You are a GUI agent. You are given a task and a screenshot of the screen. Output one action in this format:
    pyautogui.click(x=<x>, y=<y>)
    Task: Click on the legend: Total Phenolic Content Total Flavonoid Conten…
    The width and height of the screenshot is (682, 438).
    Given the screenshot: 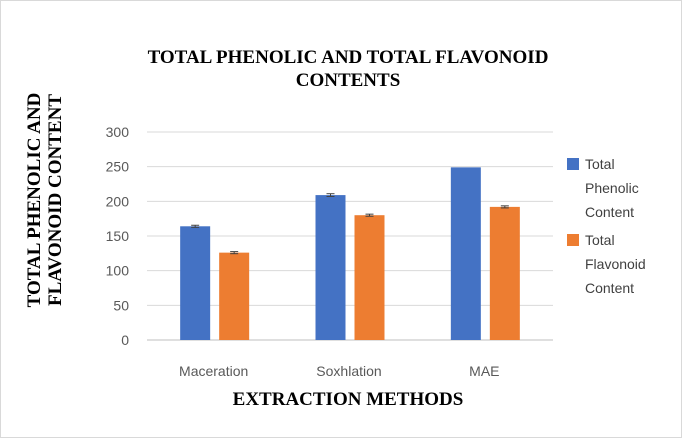 What is the action you would take?
    pyautogui.click(x=606, y=226)
    